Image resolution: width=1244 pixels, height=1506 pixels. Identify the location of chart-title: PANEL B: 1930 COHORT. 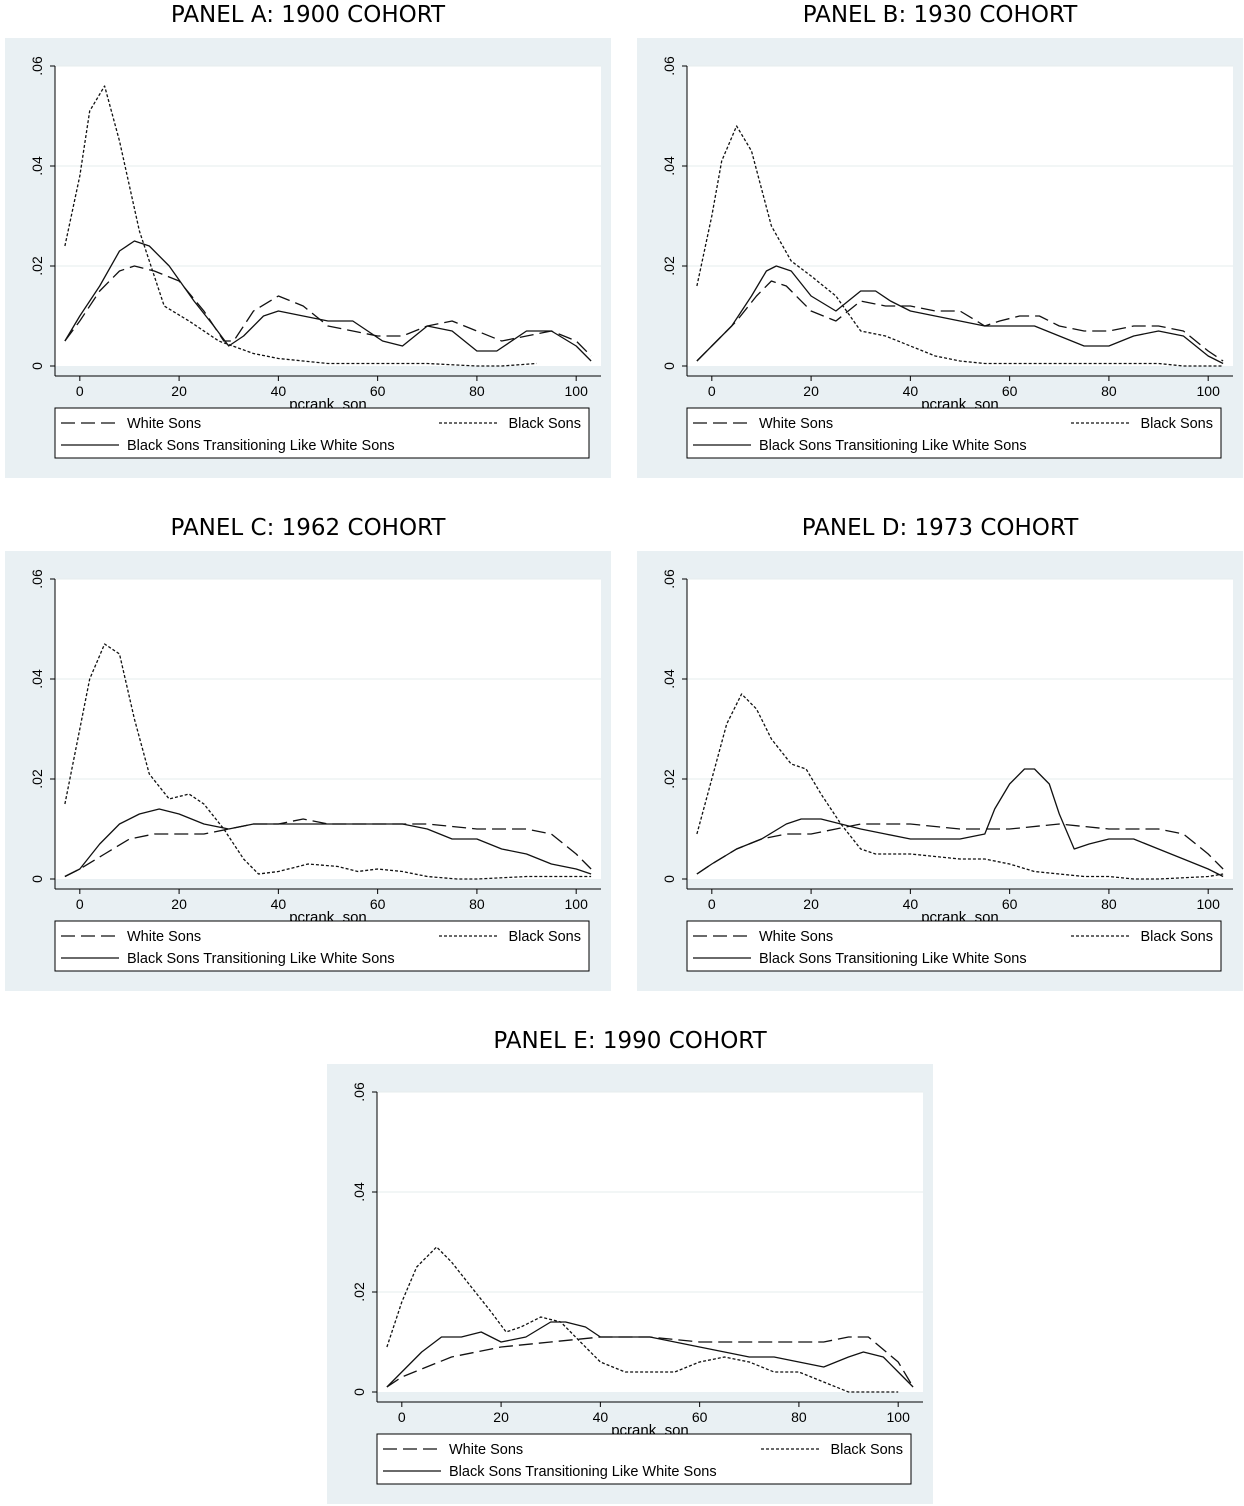
(940, 15).